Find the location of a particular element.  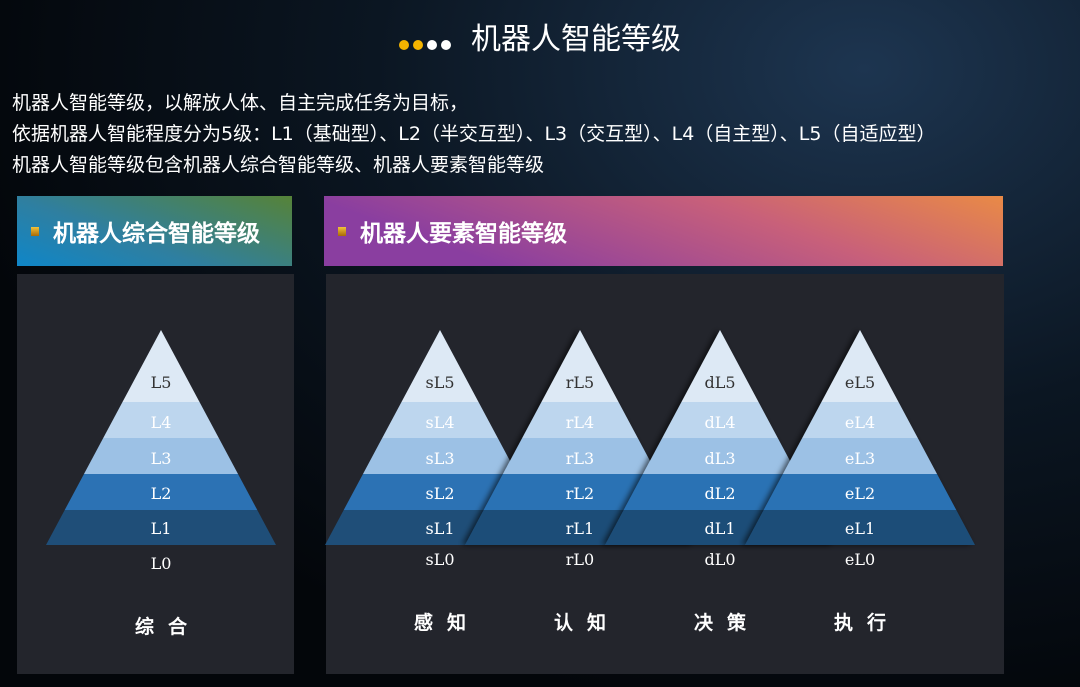

level-label: sL3 is located at coordinates (439, 458).